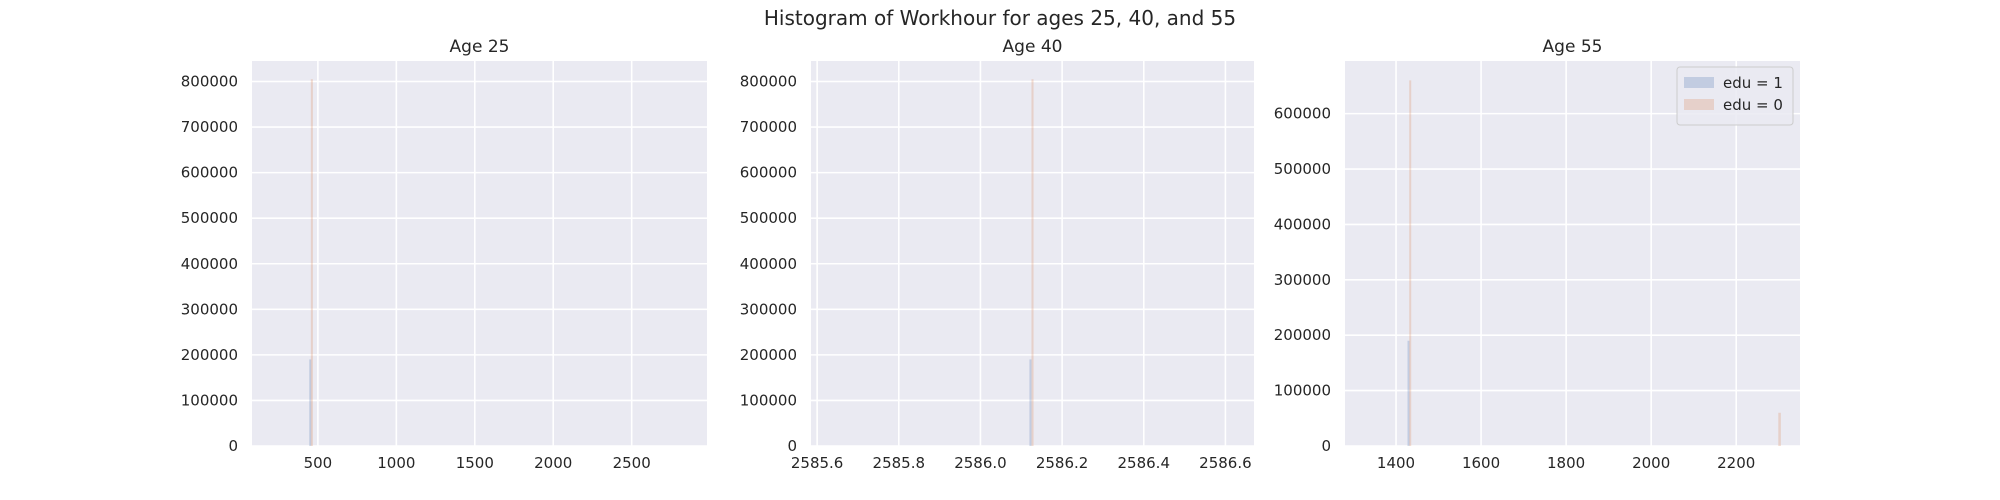 This screenshot has height=500, width=2000. What do you see at coordinates (475, 463) in the screenshot?
I see `x-tick-label: 1500` at bounding box center [475, 463].